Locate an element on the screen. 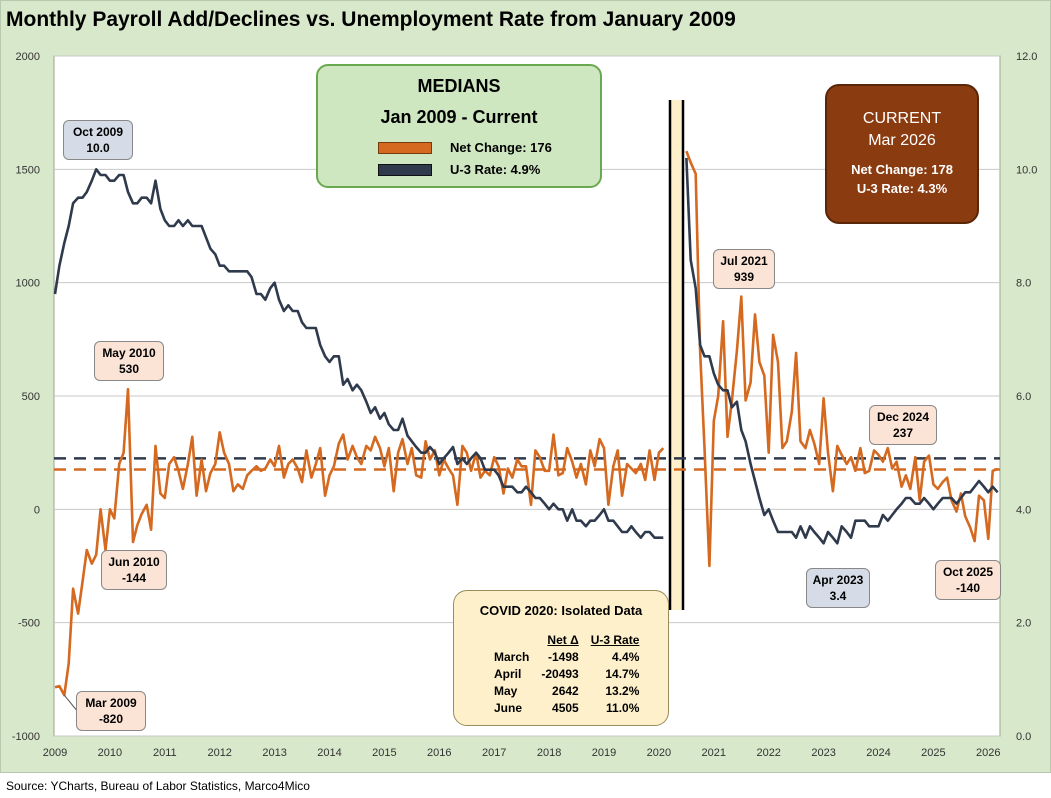 The height and width of the screenshot is (798, 1051). callout-mar-2009-date: Mar 2009 is located at coordinates (111, 703).